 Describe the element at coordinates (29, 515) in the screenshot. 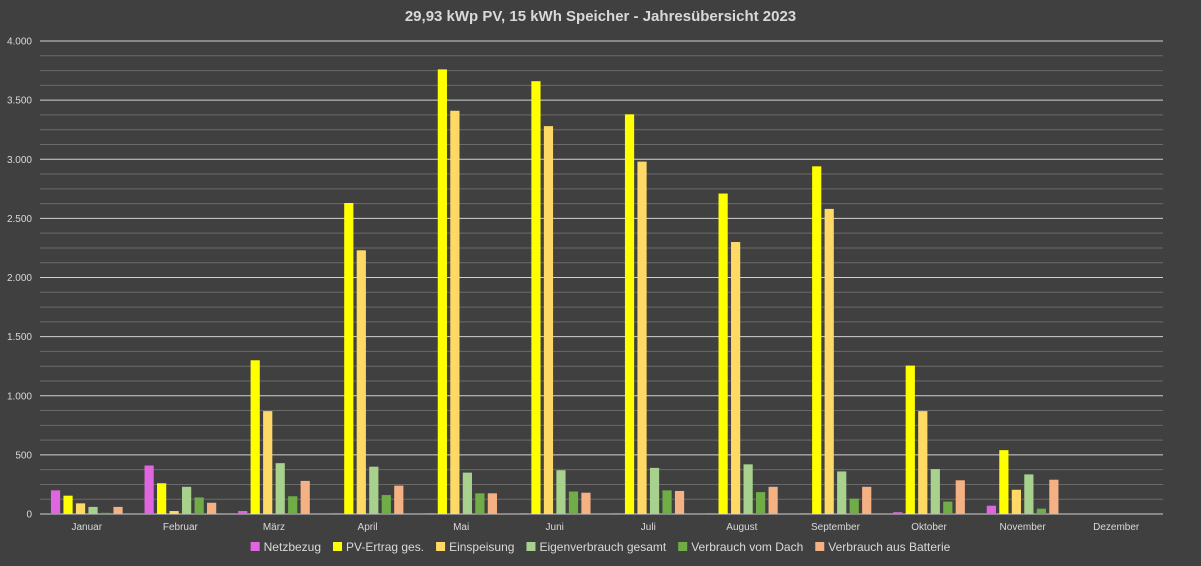

I see `y-tick-label: 0` at that location.